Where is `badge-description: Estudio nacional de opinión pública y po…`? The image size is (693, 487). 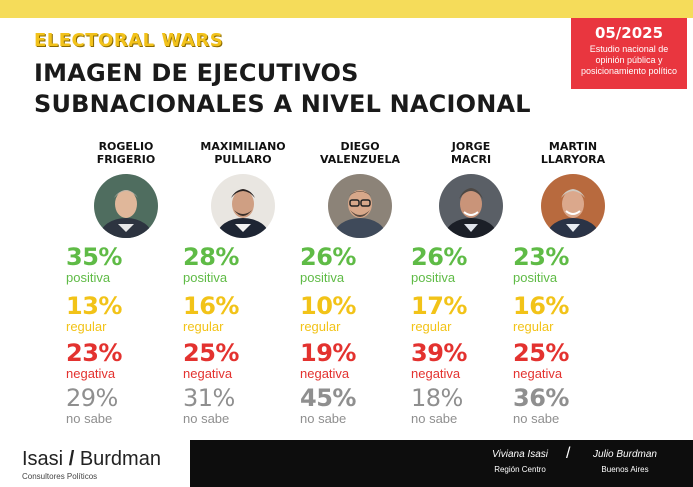
badge-description: Estudio nacional de opinión pública y po… is located at coordinates (629, 60).